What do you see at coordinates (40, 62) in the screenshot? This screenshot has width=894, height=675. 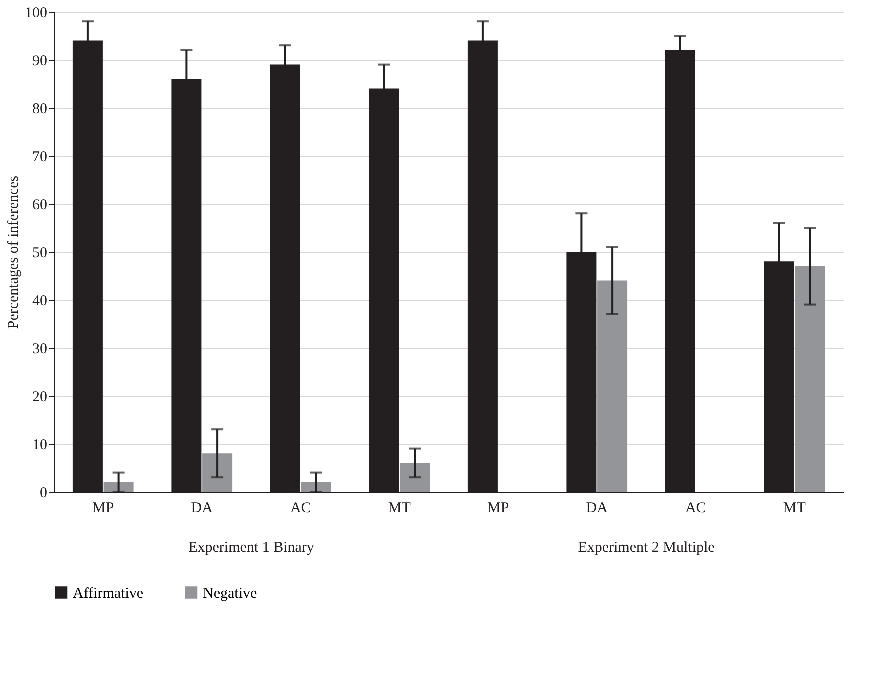 I see `y-tick-label: 90` at bounding box center [40, 62].